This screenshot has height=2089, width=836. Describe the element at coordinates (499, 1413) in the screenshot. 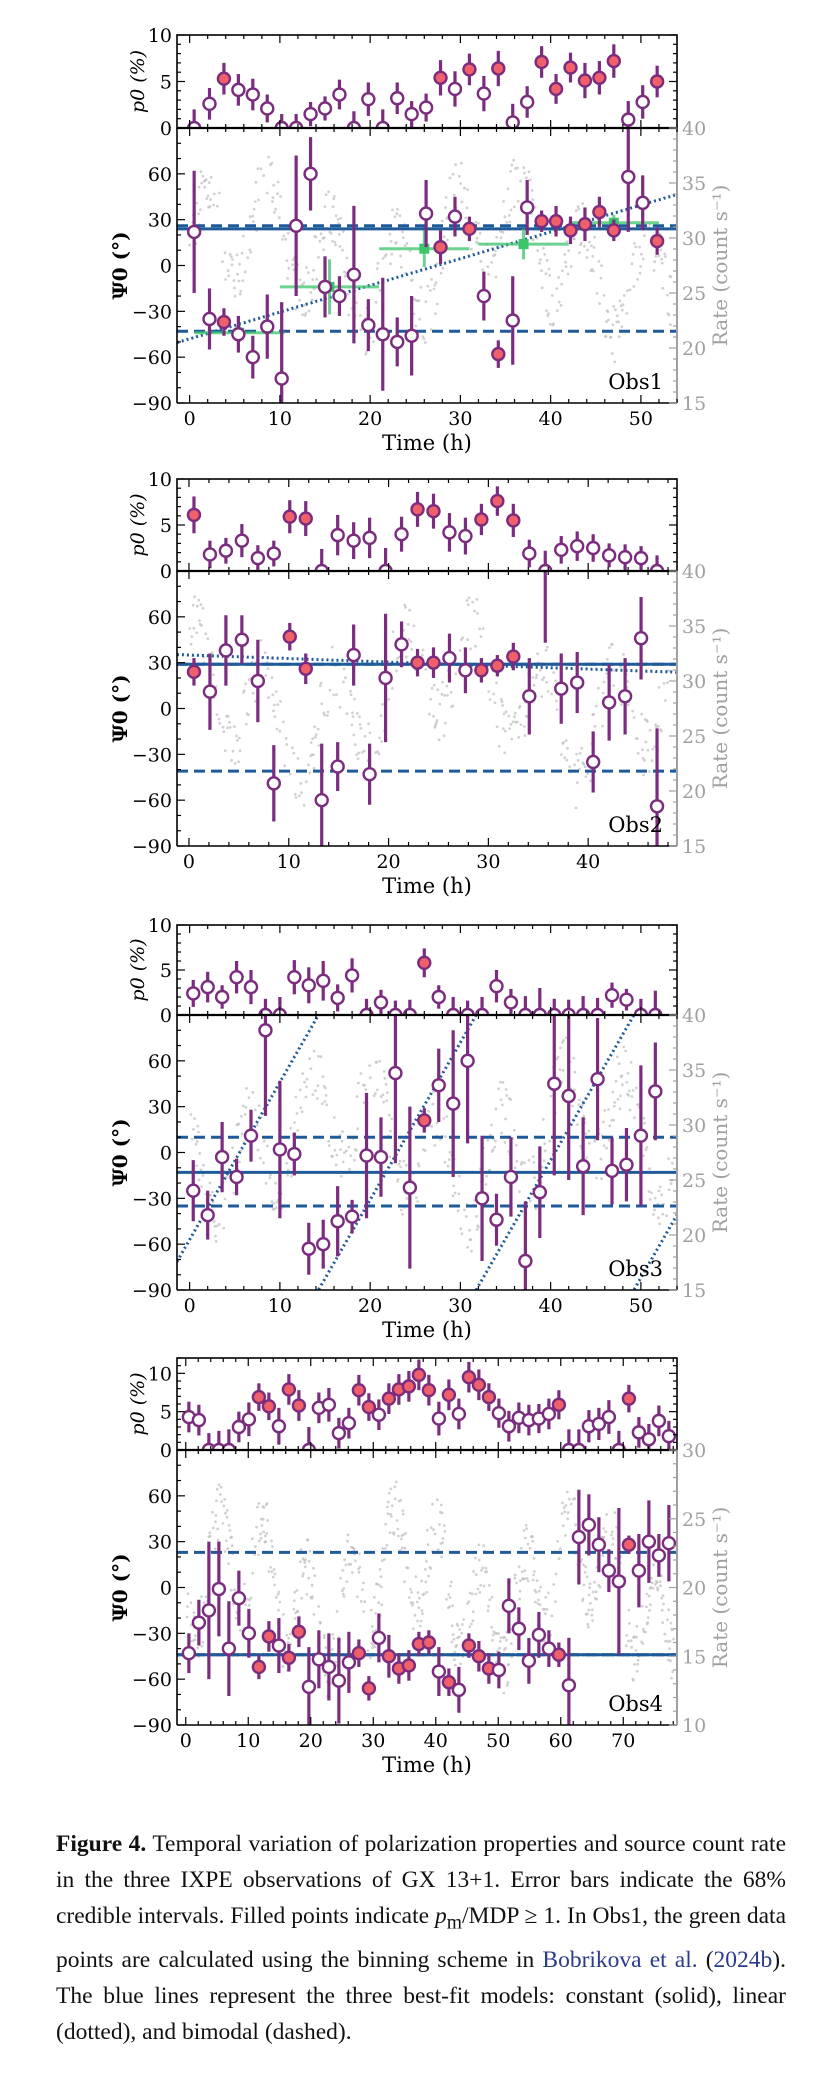

I see `p0-marker` at that location.